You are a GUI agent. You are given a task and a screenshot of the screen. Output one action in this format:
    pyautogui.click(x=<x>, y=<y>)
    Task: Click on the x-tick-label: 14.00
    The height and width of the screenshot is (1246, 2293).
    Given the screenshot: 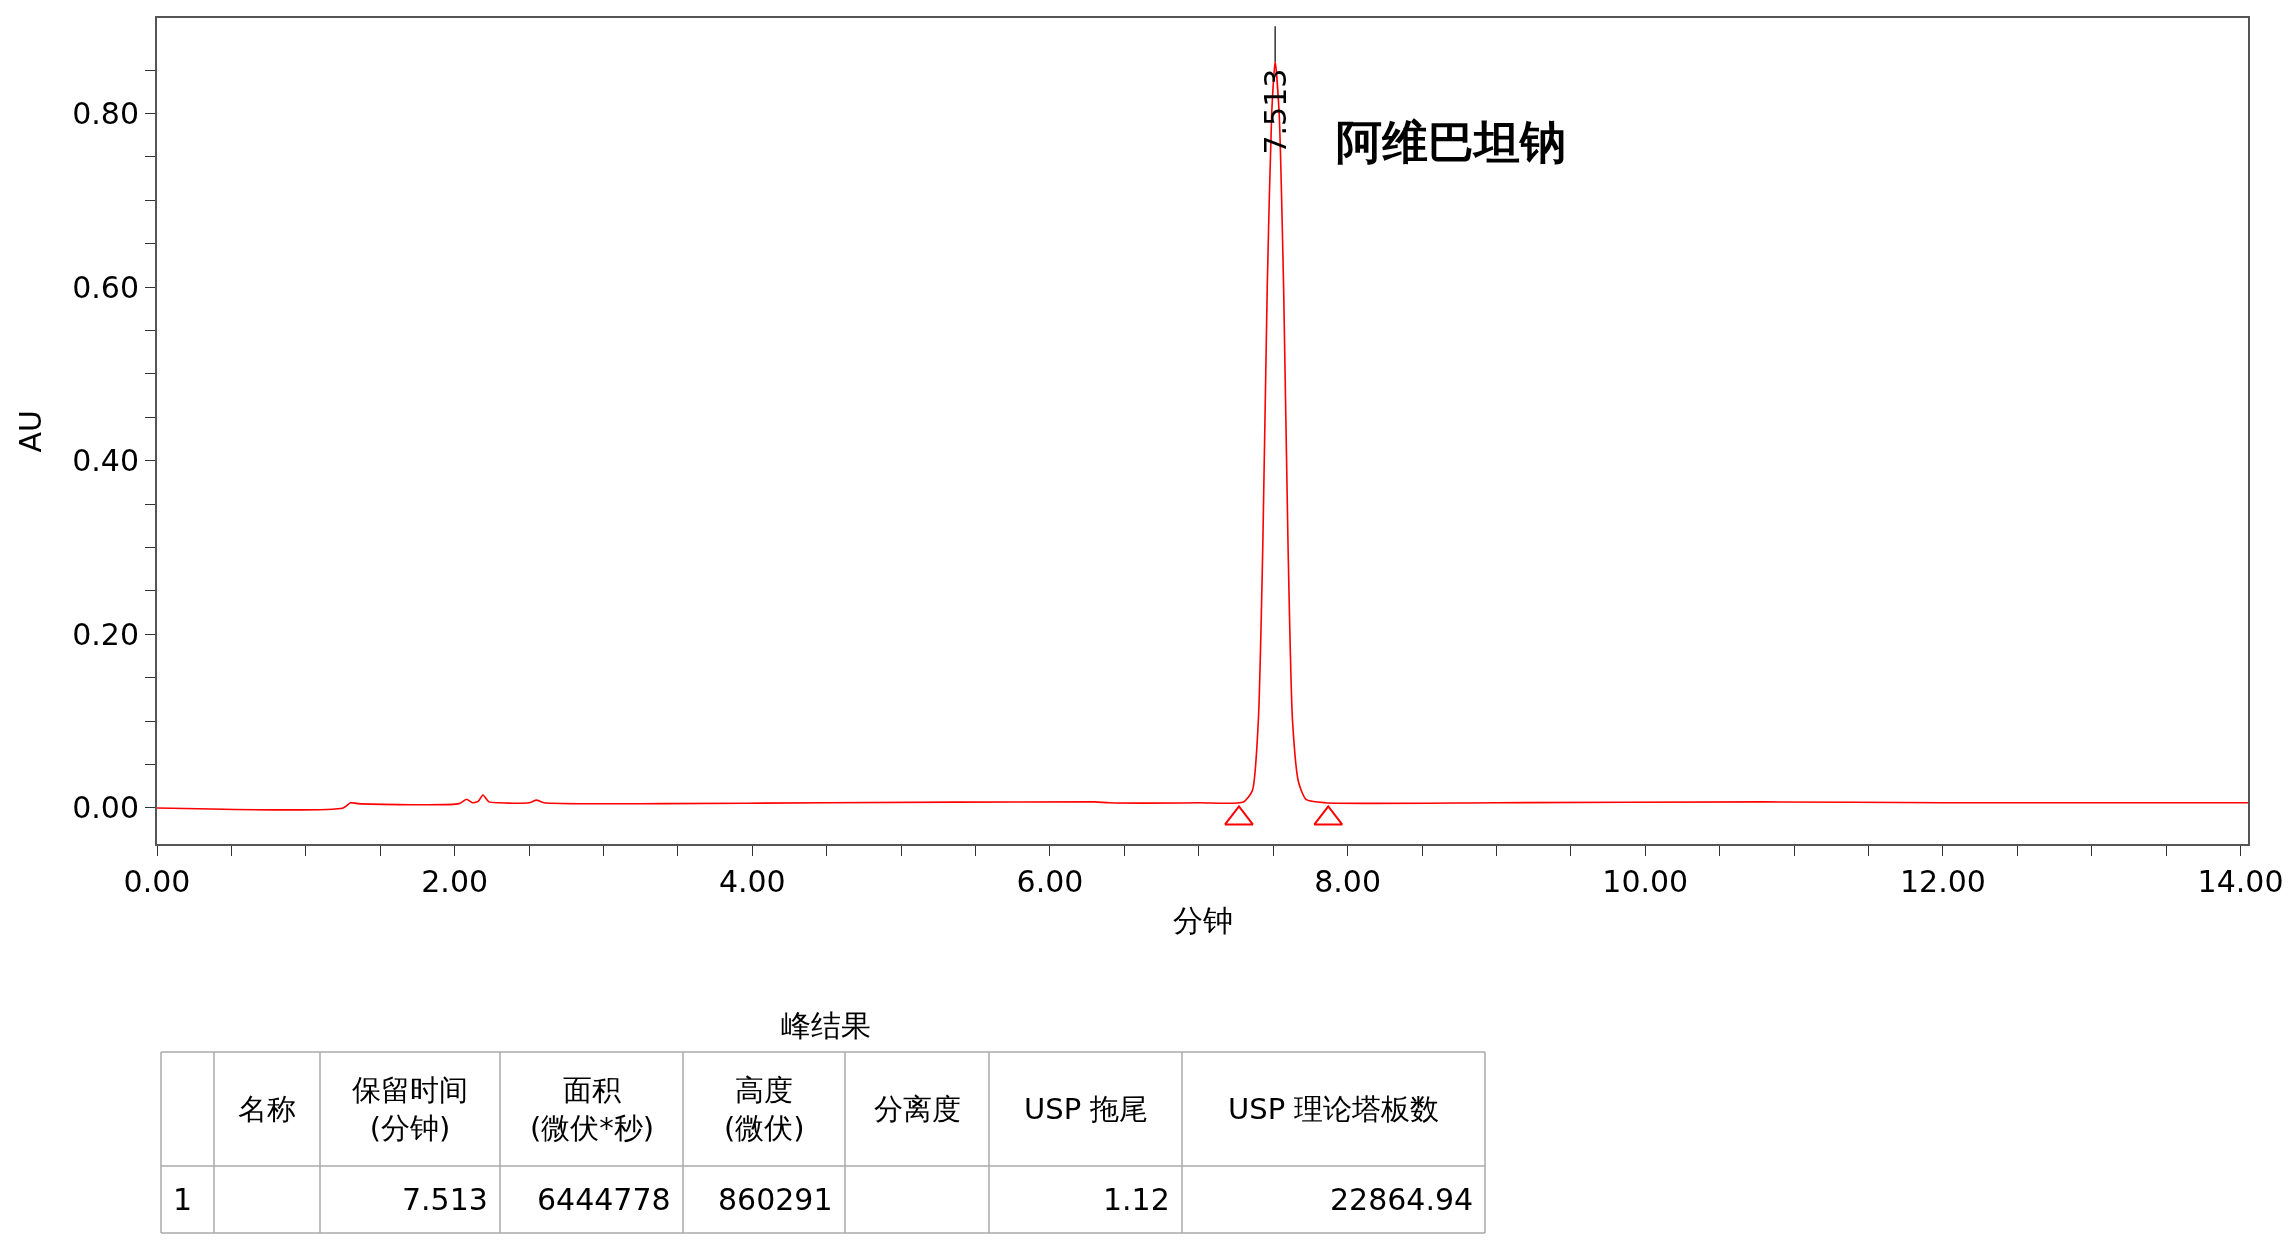 What is the action you would take?
    pyautogui.click(x=2240, y=882)
    